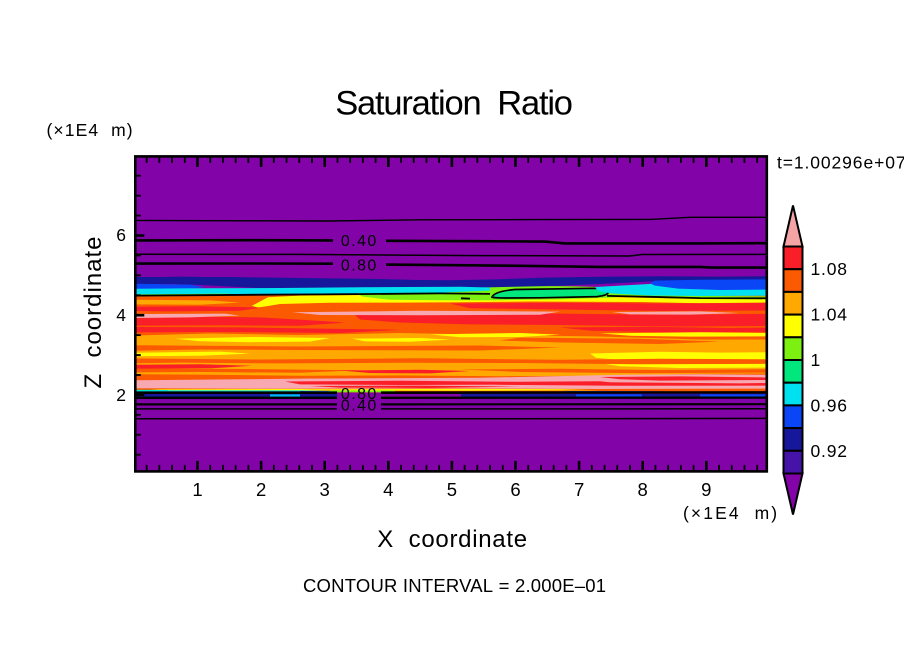 Image resolution: width=904 pixels, height=654 pixels. What do you see at coordinates (840, 163) in the screenshot?
I see `svg-text: t=1.00296e+07` at bounding box center [840, 163].